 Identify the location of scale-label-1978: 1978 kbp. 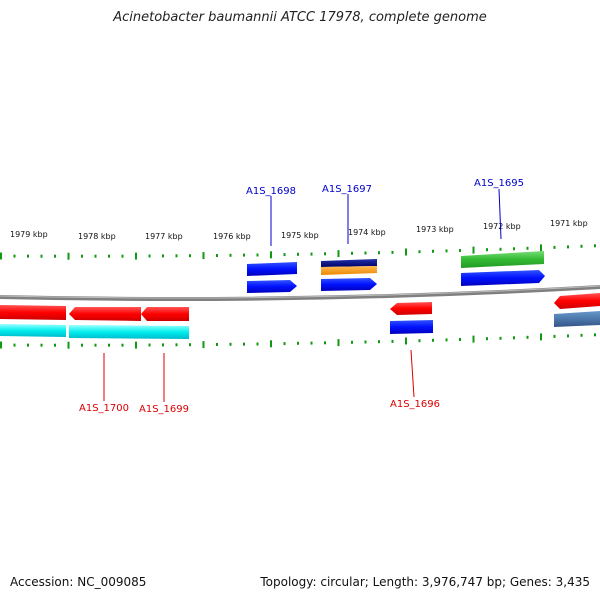
(97, 236).